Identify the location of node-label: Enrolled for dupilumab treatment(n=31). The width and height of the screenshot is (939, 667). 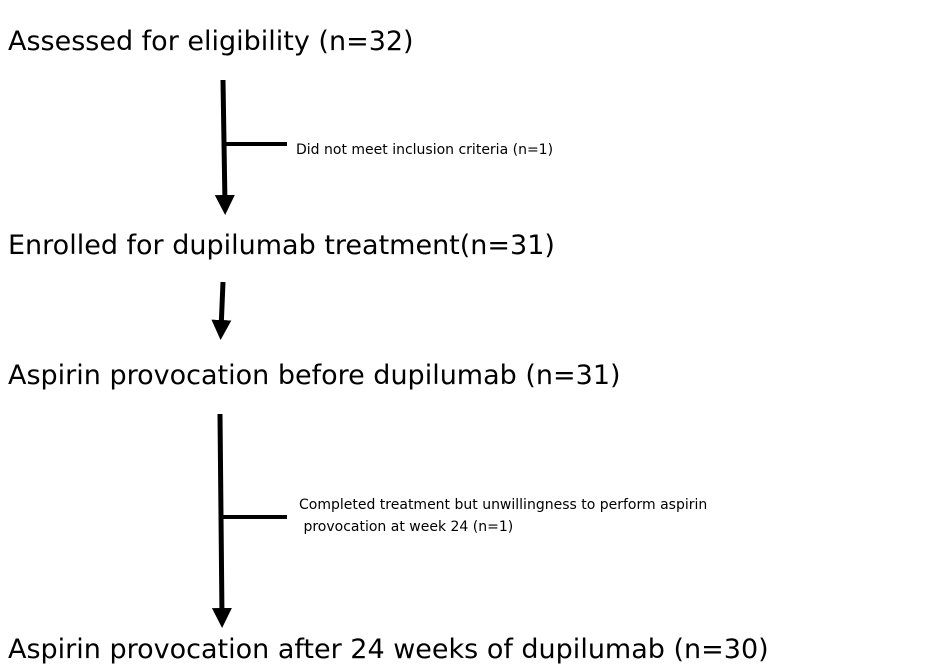
(281, 245).